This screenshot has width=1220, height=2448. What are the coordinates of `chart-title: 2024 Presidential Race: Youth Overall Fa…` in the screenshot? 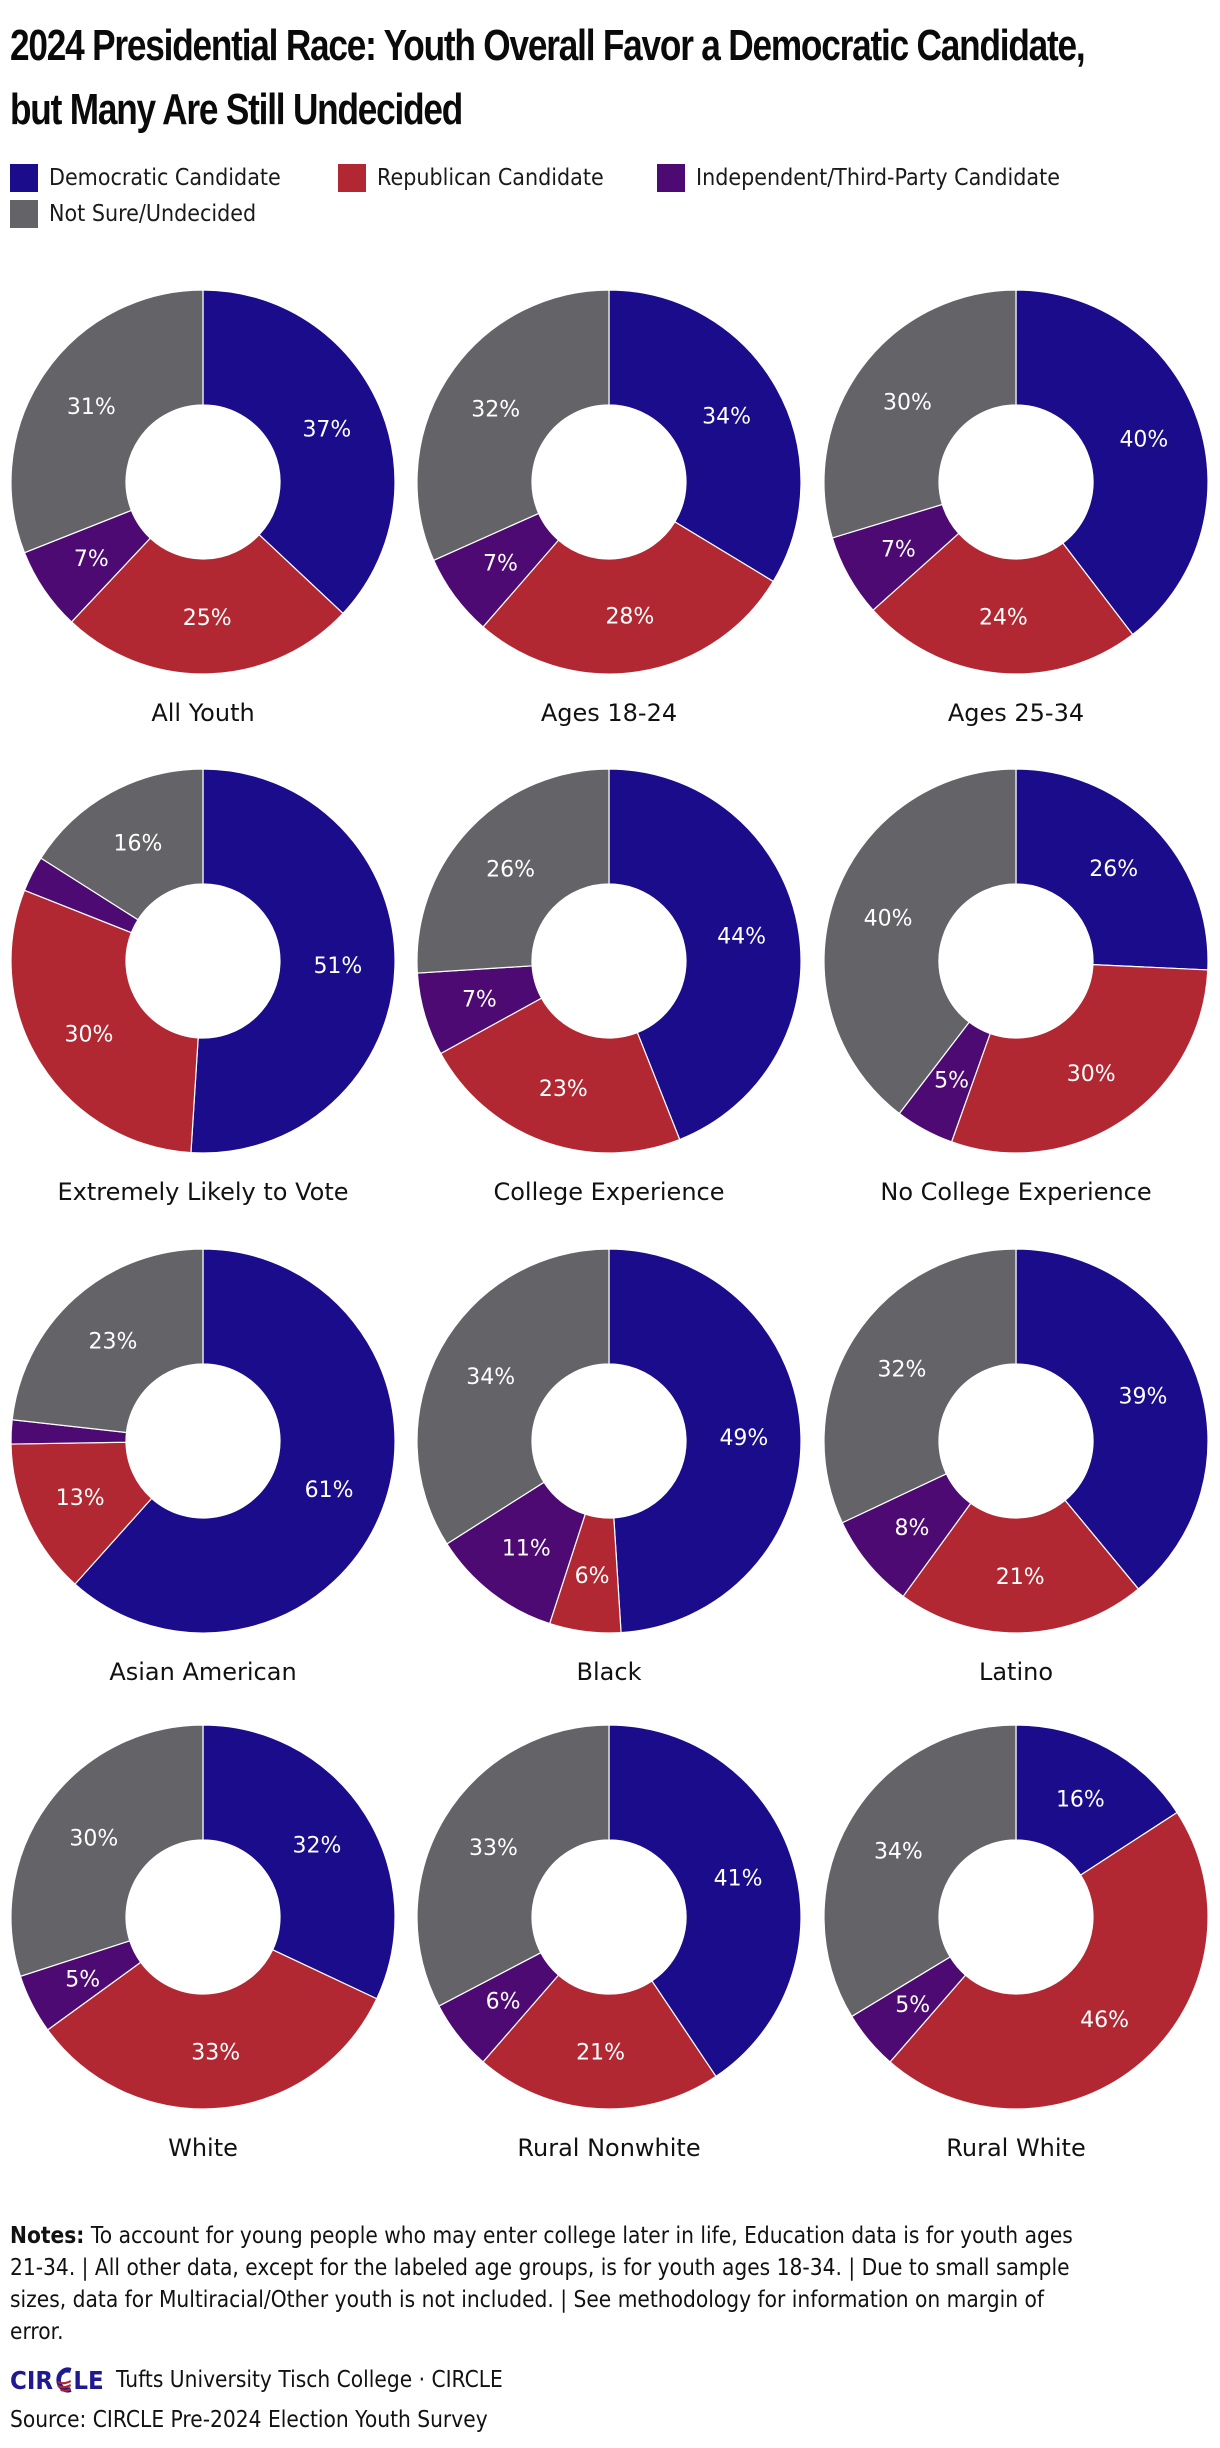 It's located at (548, 78).